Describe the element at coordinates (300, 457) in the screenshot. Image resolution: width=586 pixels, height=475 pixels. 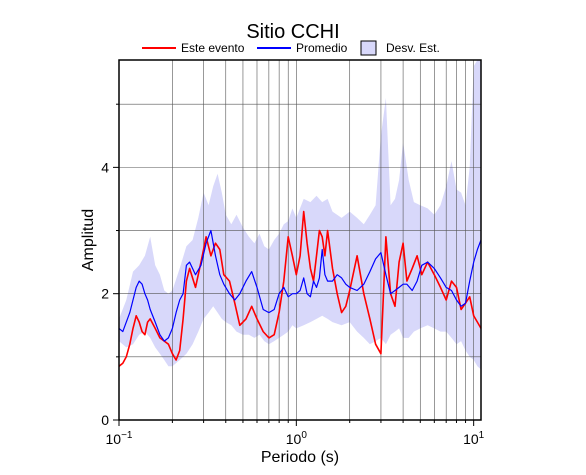
I see `x-axis-label: Periodo (s)` at that location.